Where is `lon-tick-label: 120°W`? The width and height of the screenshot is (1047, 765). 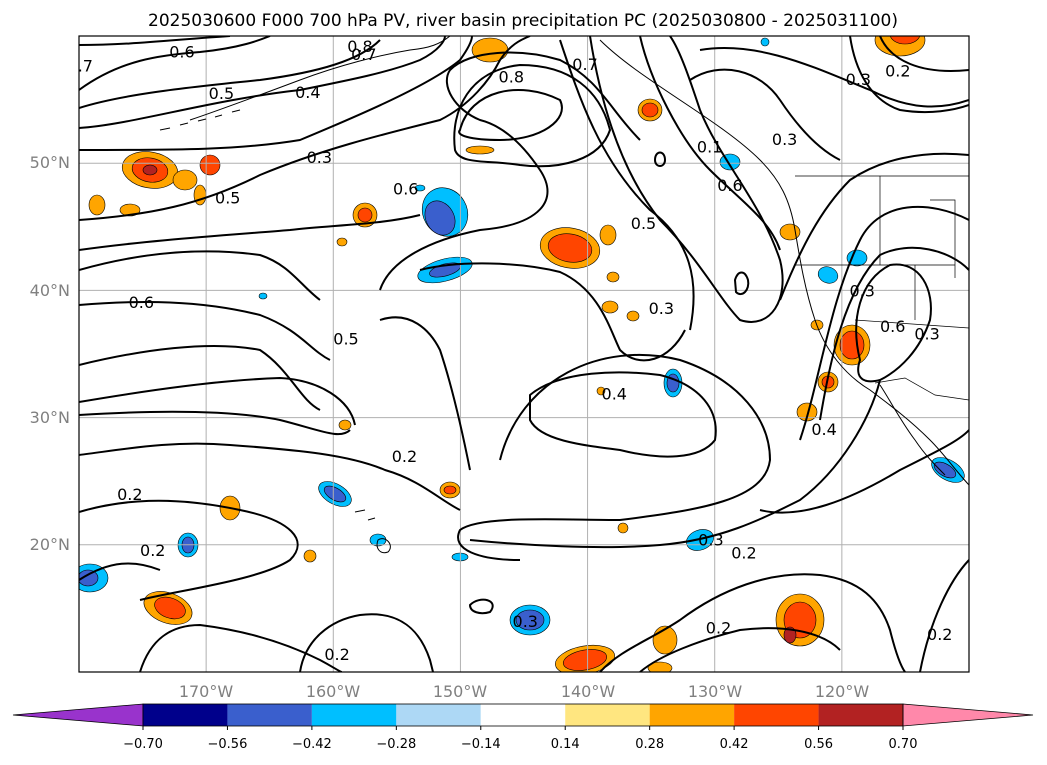
lon-tick-label: 120°W is located at coordinates (842, 691).